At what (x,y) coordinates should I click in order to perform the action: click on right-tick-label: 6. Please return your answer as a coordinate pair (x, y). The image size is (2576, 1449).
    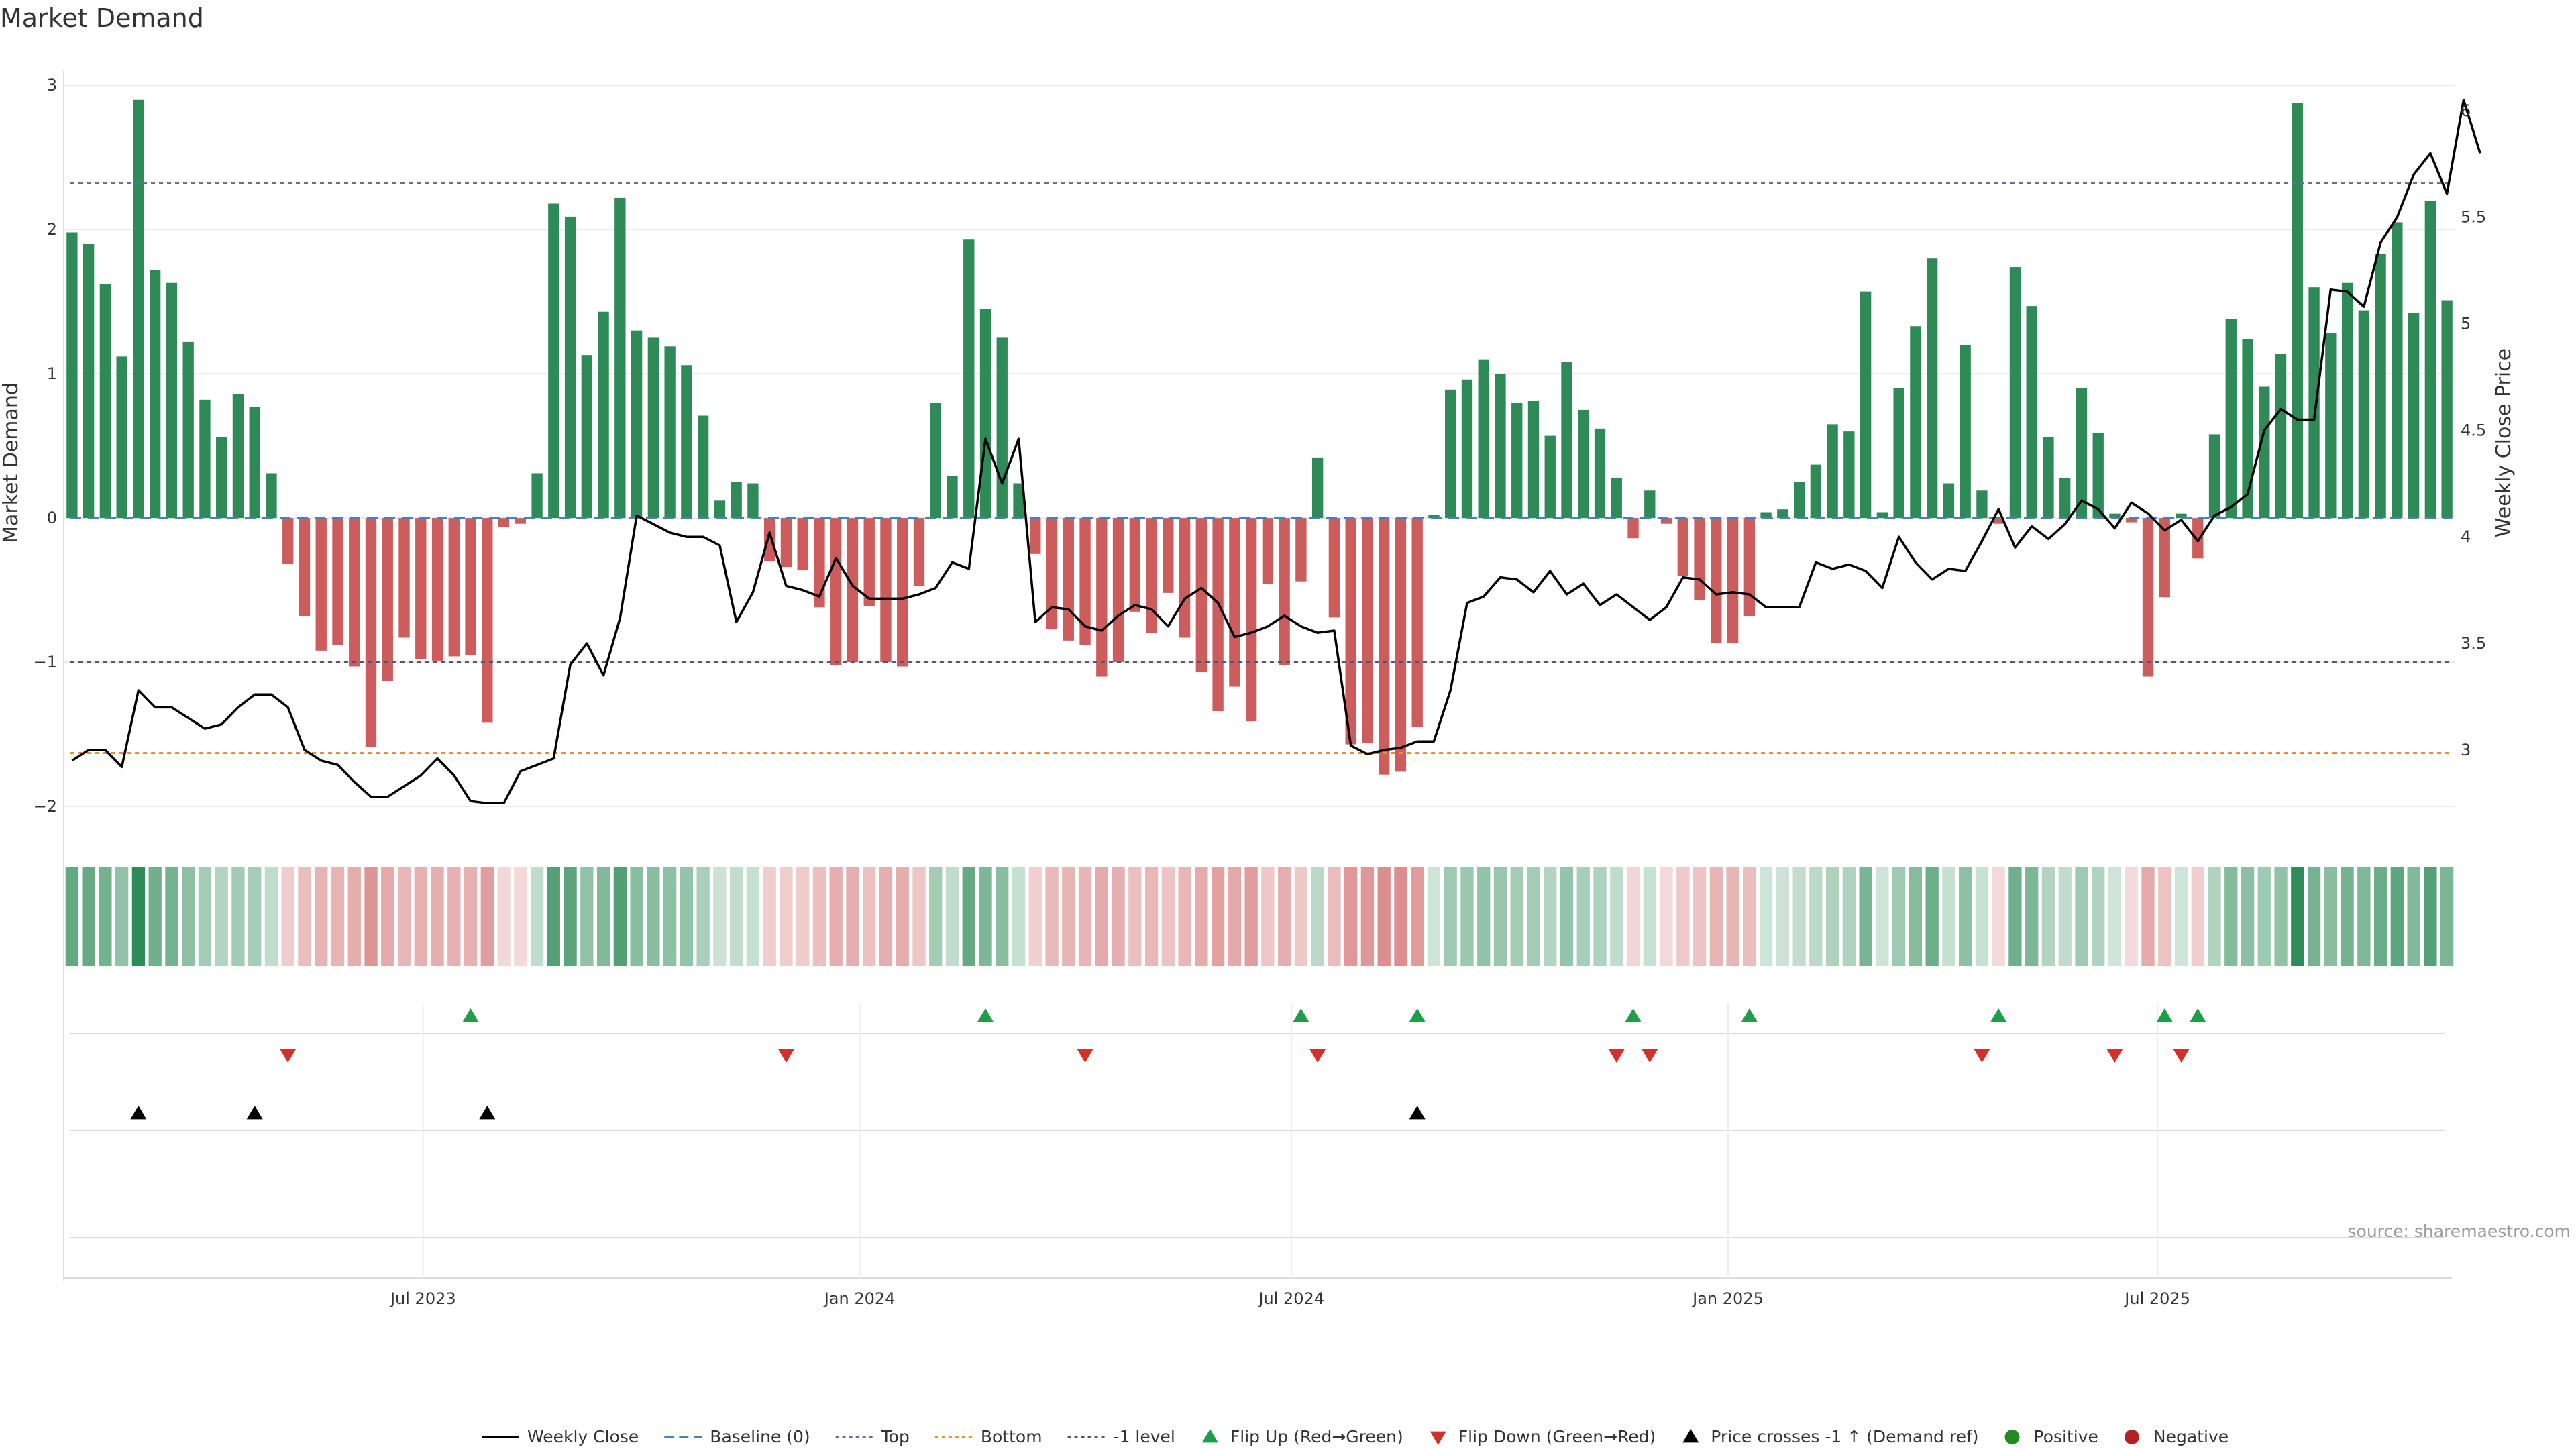
    Looking at the image, I should click on (2466, 110).